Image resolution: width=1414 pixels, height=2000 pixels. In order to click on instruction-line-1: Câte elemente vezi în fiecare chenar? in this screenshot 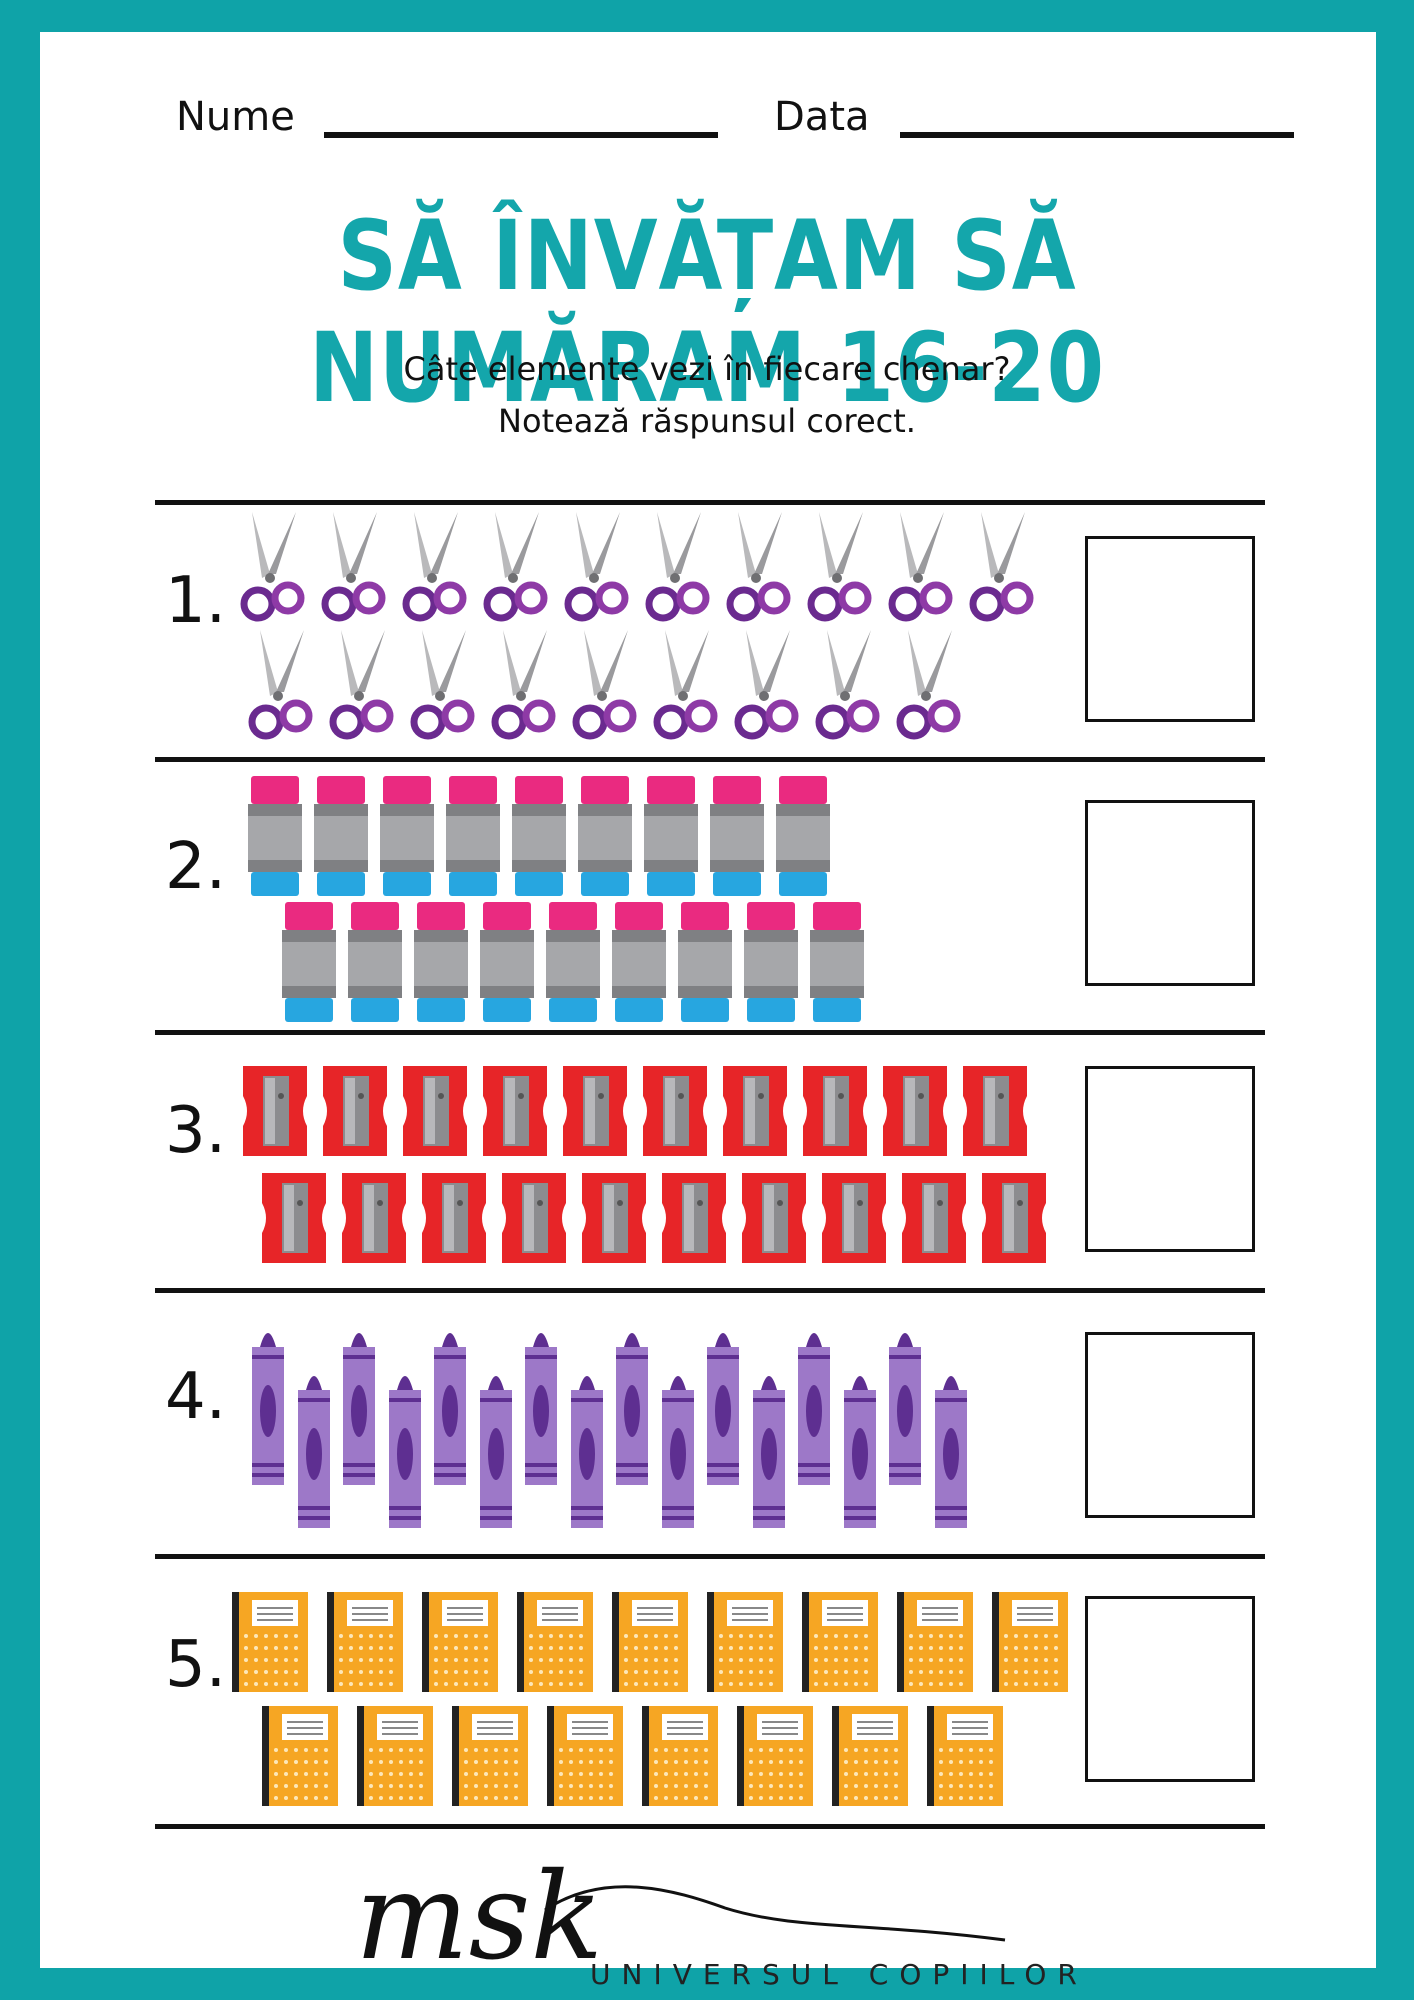, I will do `click(707, 369)`.